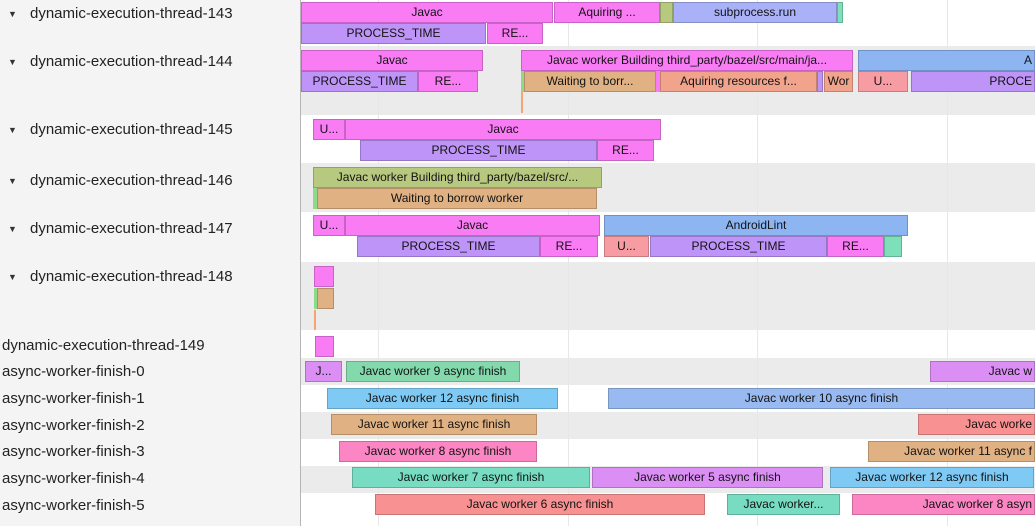  What do you see at coordinates (457, 198) in the screenshot?
I see `trace-slice-waiting-to-borrow-worker: Waiting to borrow worker` at bounding box center [457, 198].